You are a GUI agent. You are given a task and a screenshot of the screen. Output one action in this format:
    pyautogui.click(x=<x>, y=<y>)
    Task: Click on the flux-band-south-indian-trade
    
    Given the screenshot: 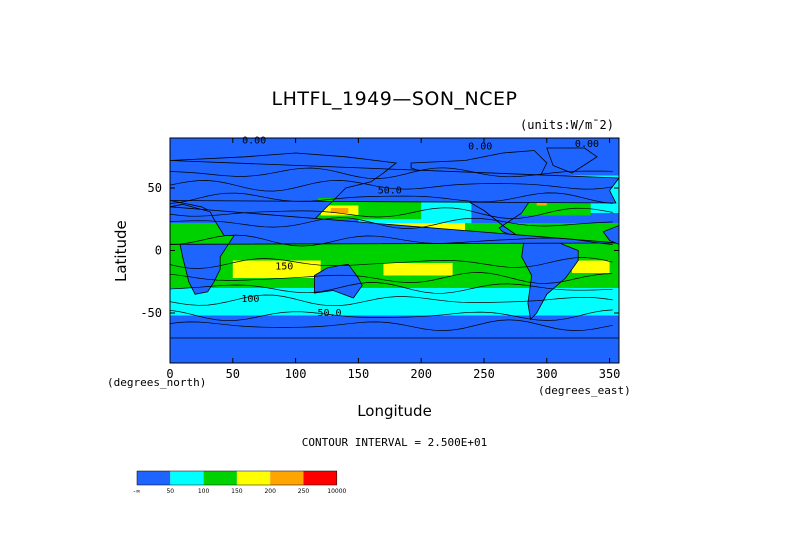 What is the action you would take?
    pyautogui.click(x=276, y=269)
    